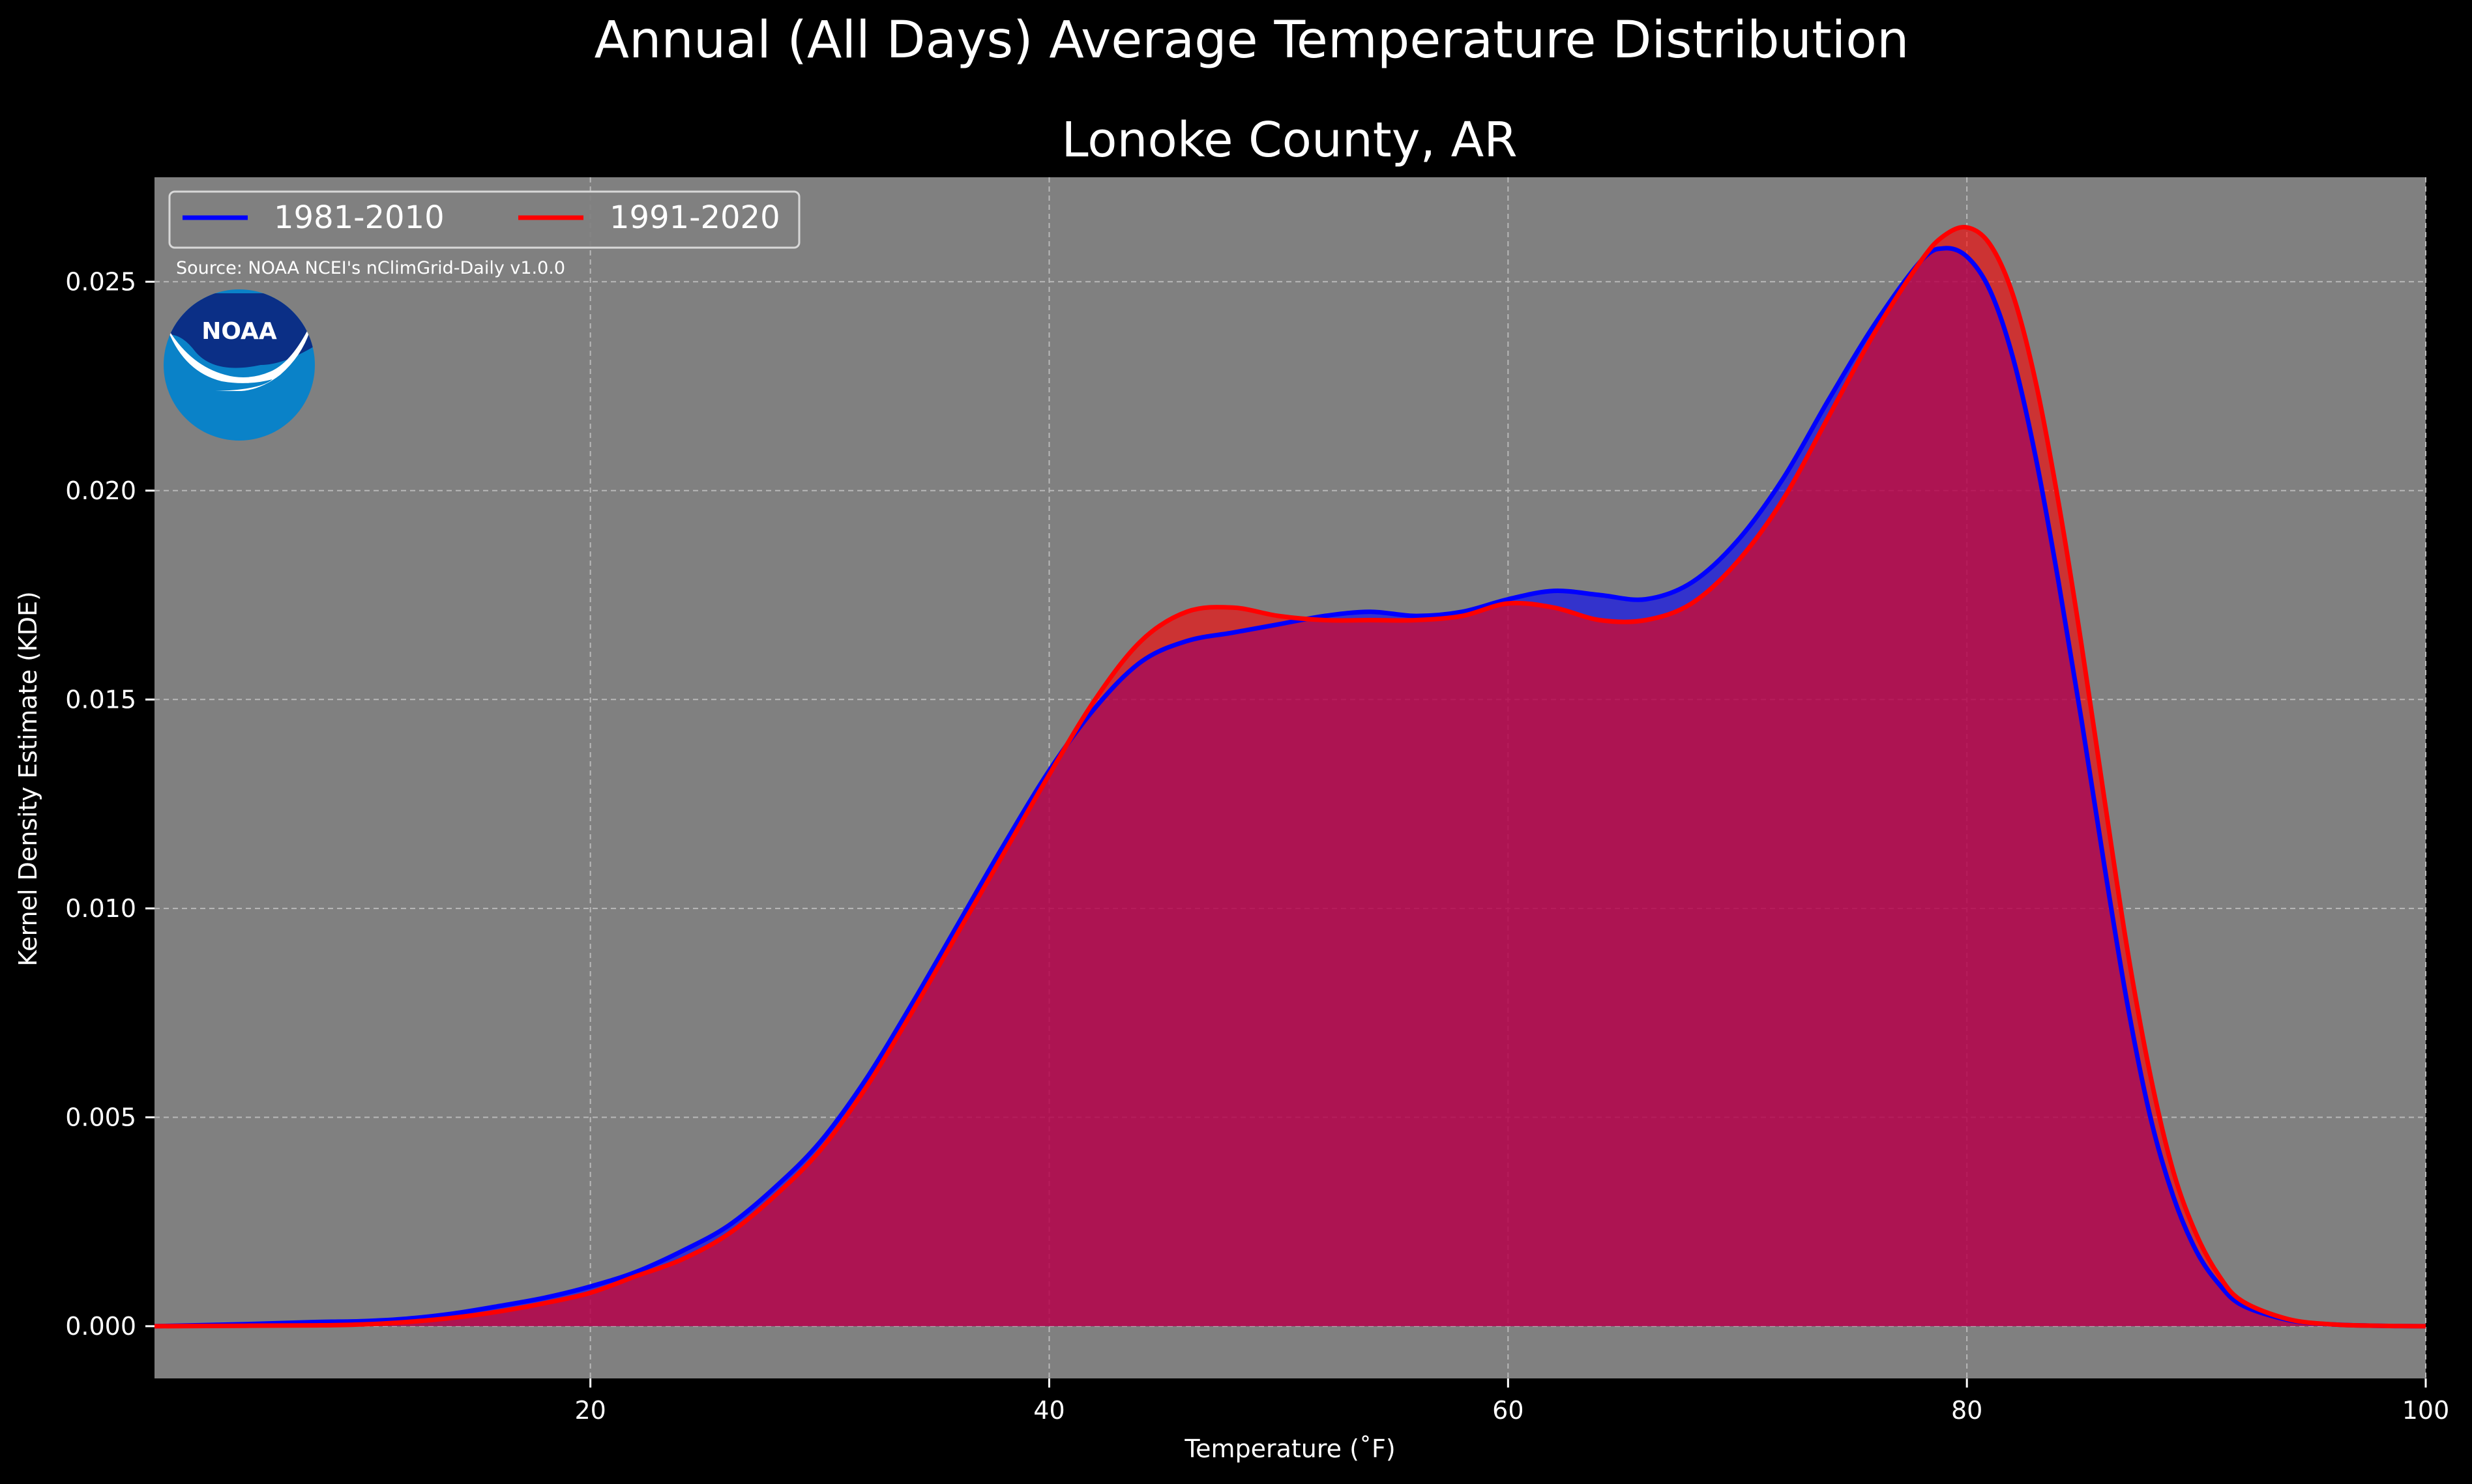 The image size is (2472, 1484). Describe the element at coordinates (100, 490) in the screenshot. I see `y-tick-label: 0.020` at that location.